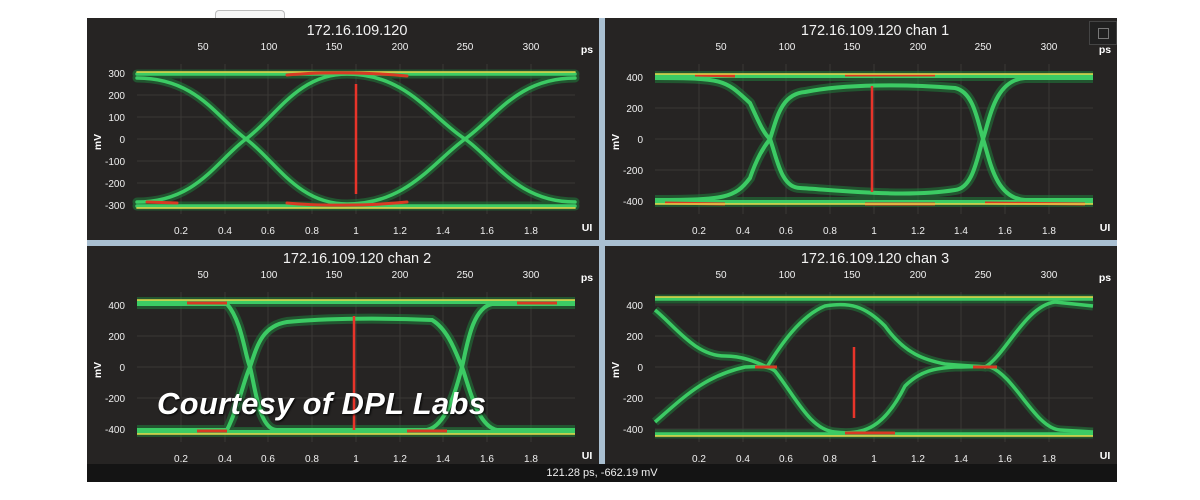  What do you see at coordinates (115, 206) in the screenshot?
I see `mv-tick: -300` at bounding box center [115, 206].